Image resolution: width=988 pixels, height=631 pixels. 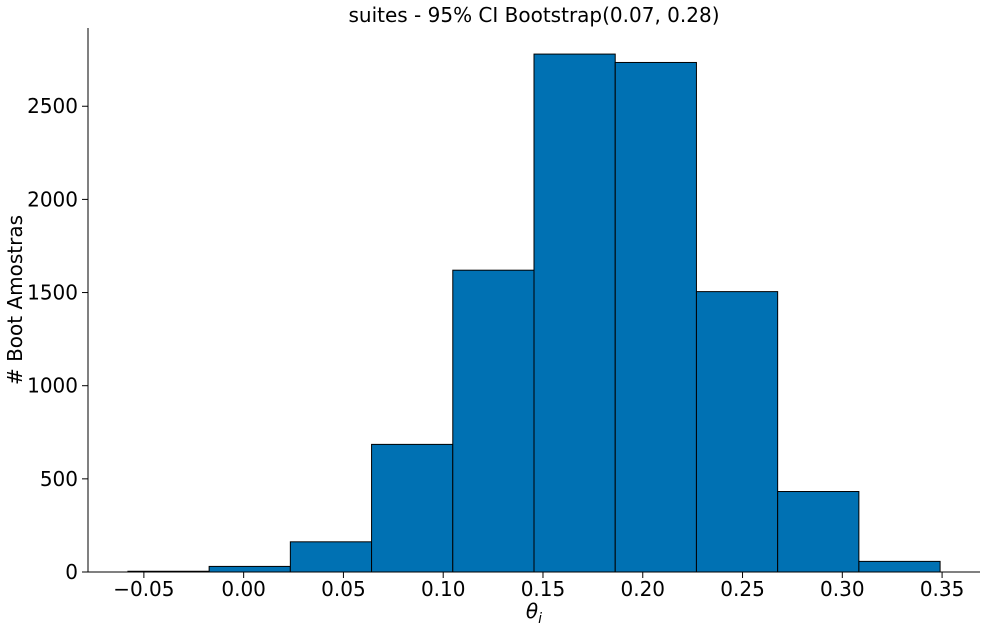 I want to click on x-ticks: −0.05 0.00 0.05 0.10 0.15 0.20 0.25 0.30 0.35, so click(x=538, y=586).